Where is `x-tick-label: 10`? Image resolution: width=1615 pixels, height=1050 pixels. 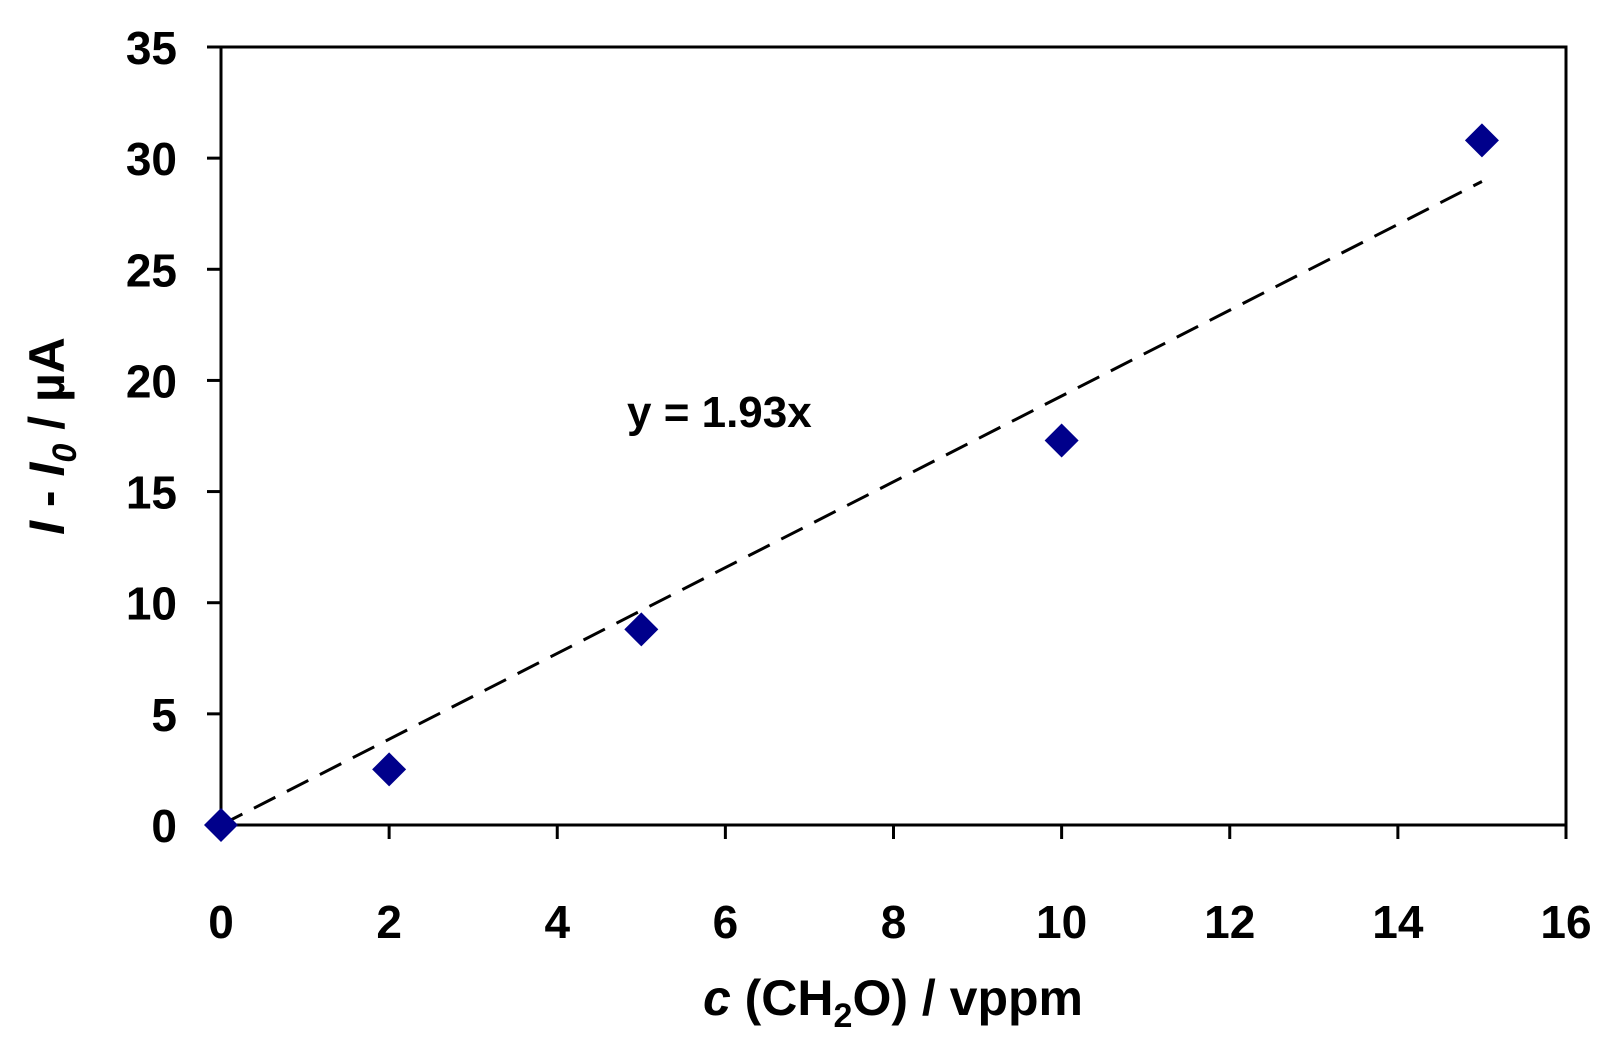
x-tick-label: 10 is located at coordinates (1061, 922).